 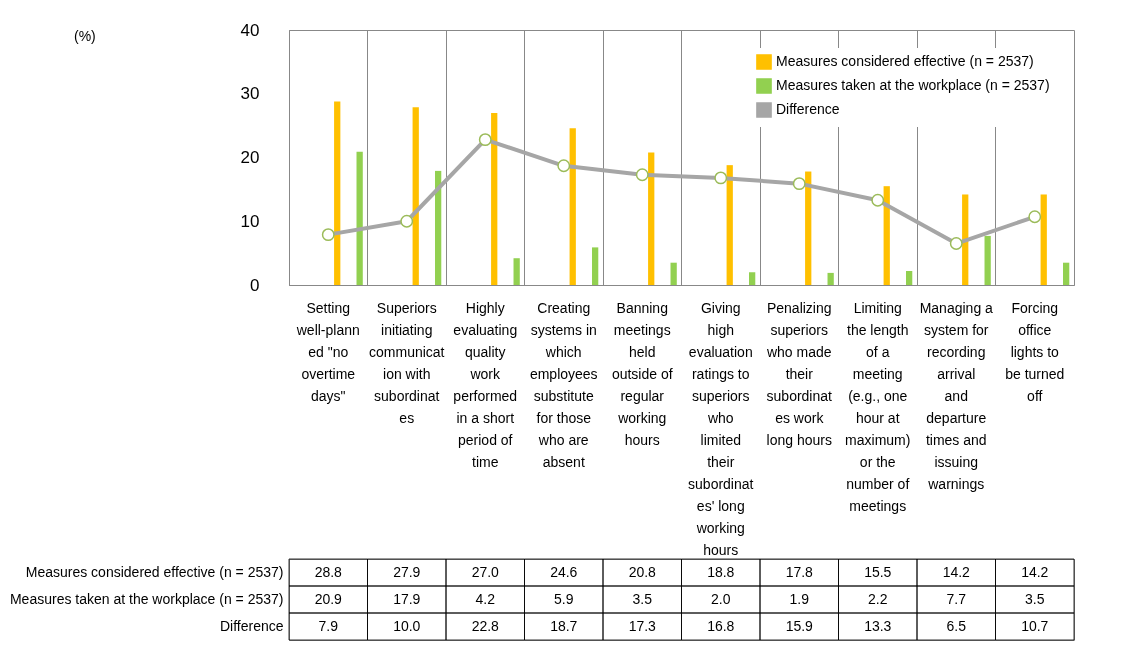 I want to click on data-label: 18.8, so click(x=721, y=571).